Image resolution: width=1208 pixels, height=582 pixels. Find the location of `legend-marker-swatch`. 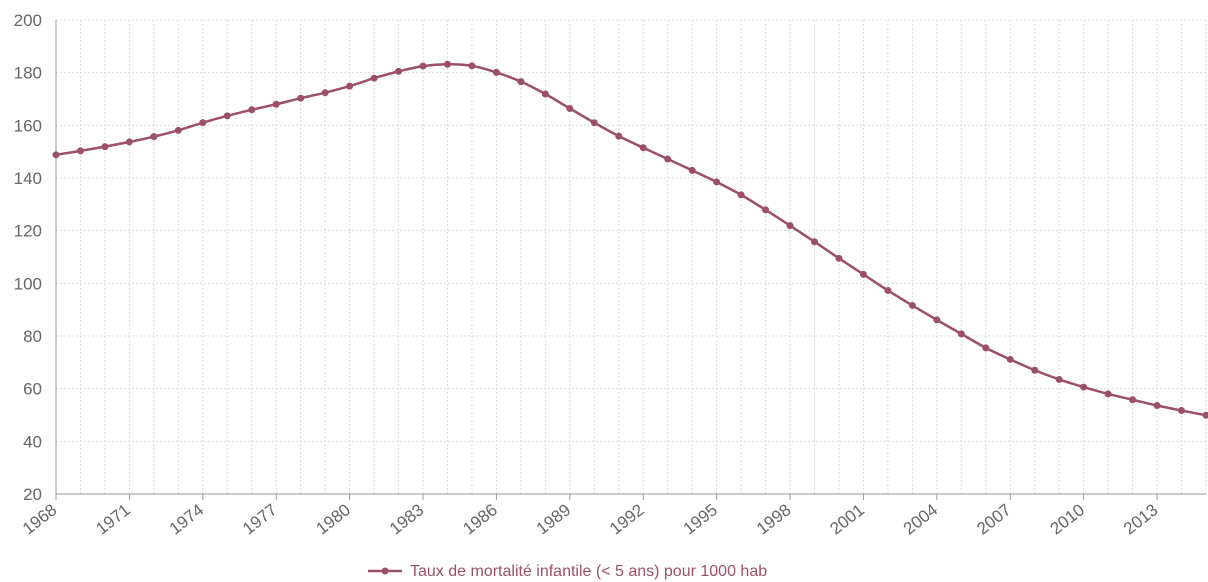

legend-marker-swatch is located at coordinates (385, 571).